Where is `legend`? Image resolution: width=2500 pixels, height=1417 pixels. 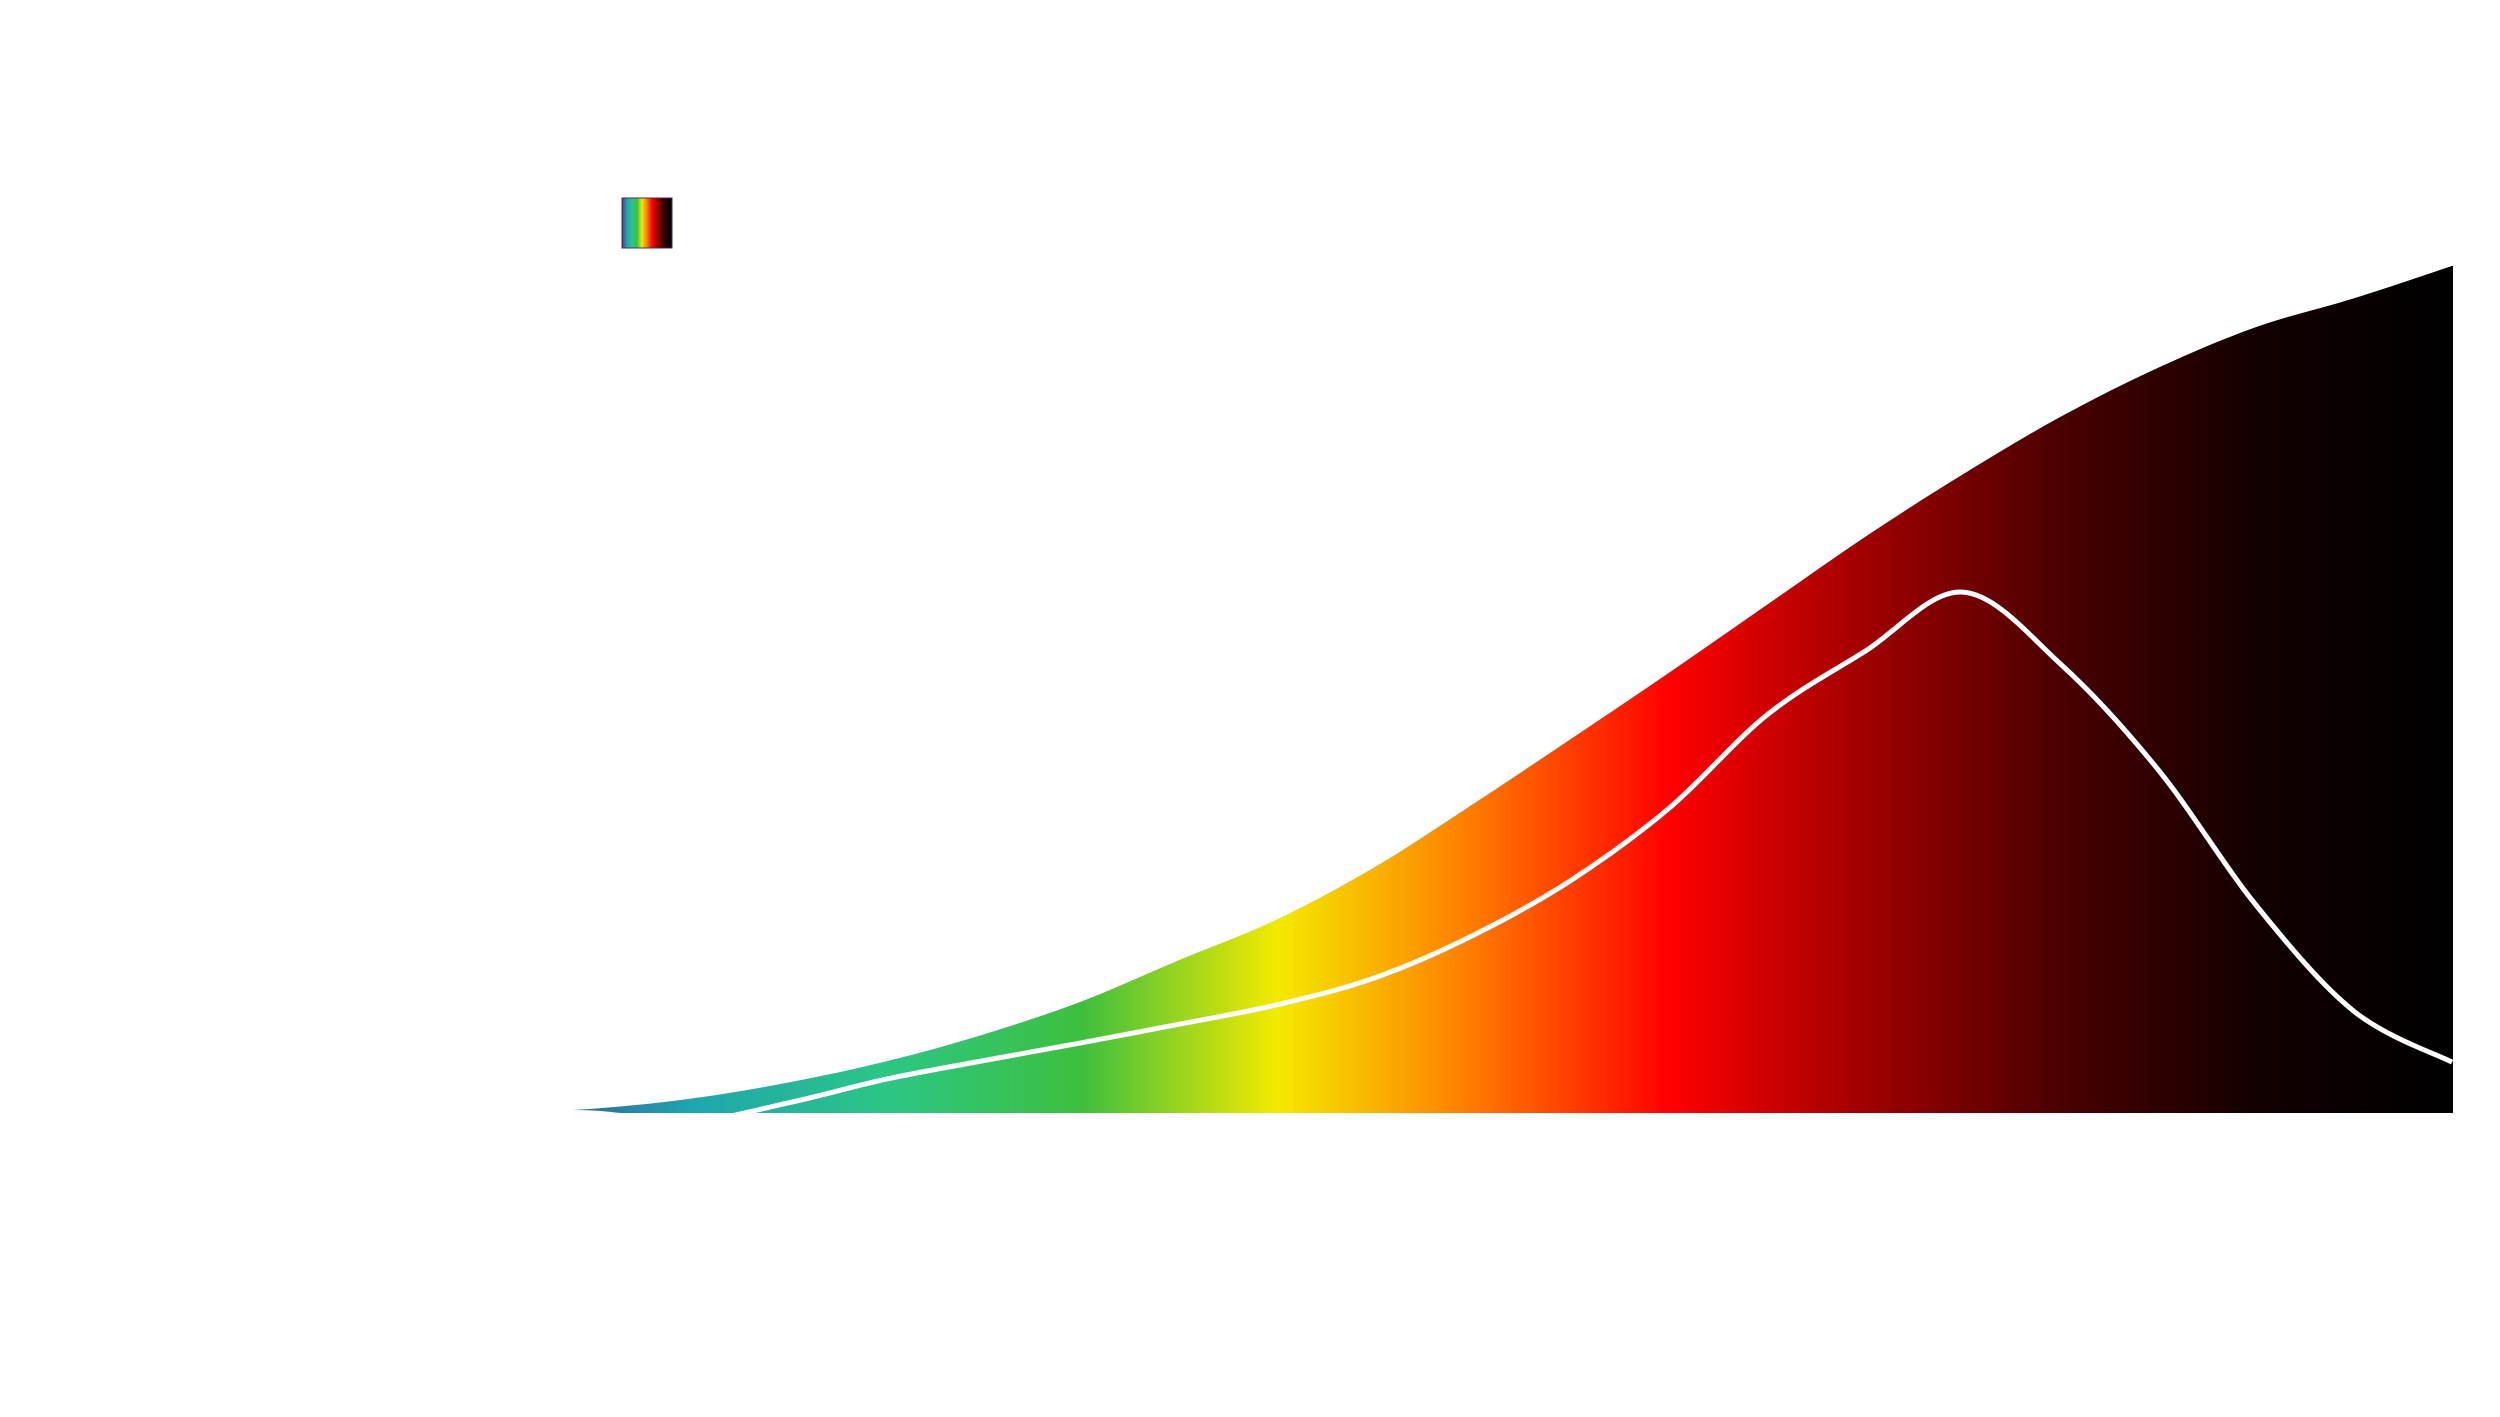 legend is located at coordinates (647, 223).